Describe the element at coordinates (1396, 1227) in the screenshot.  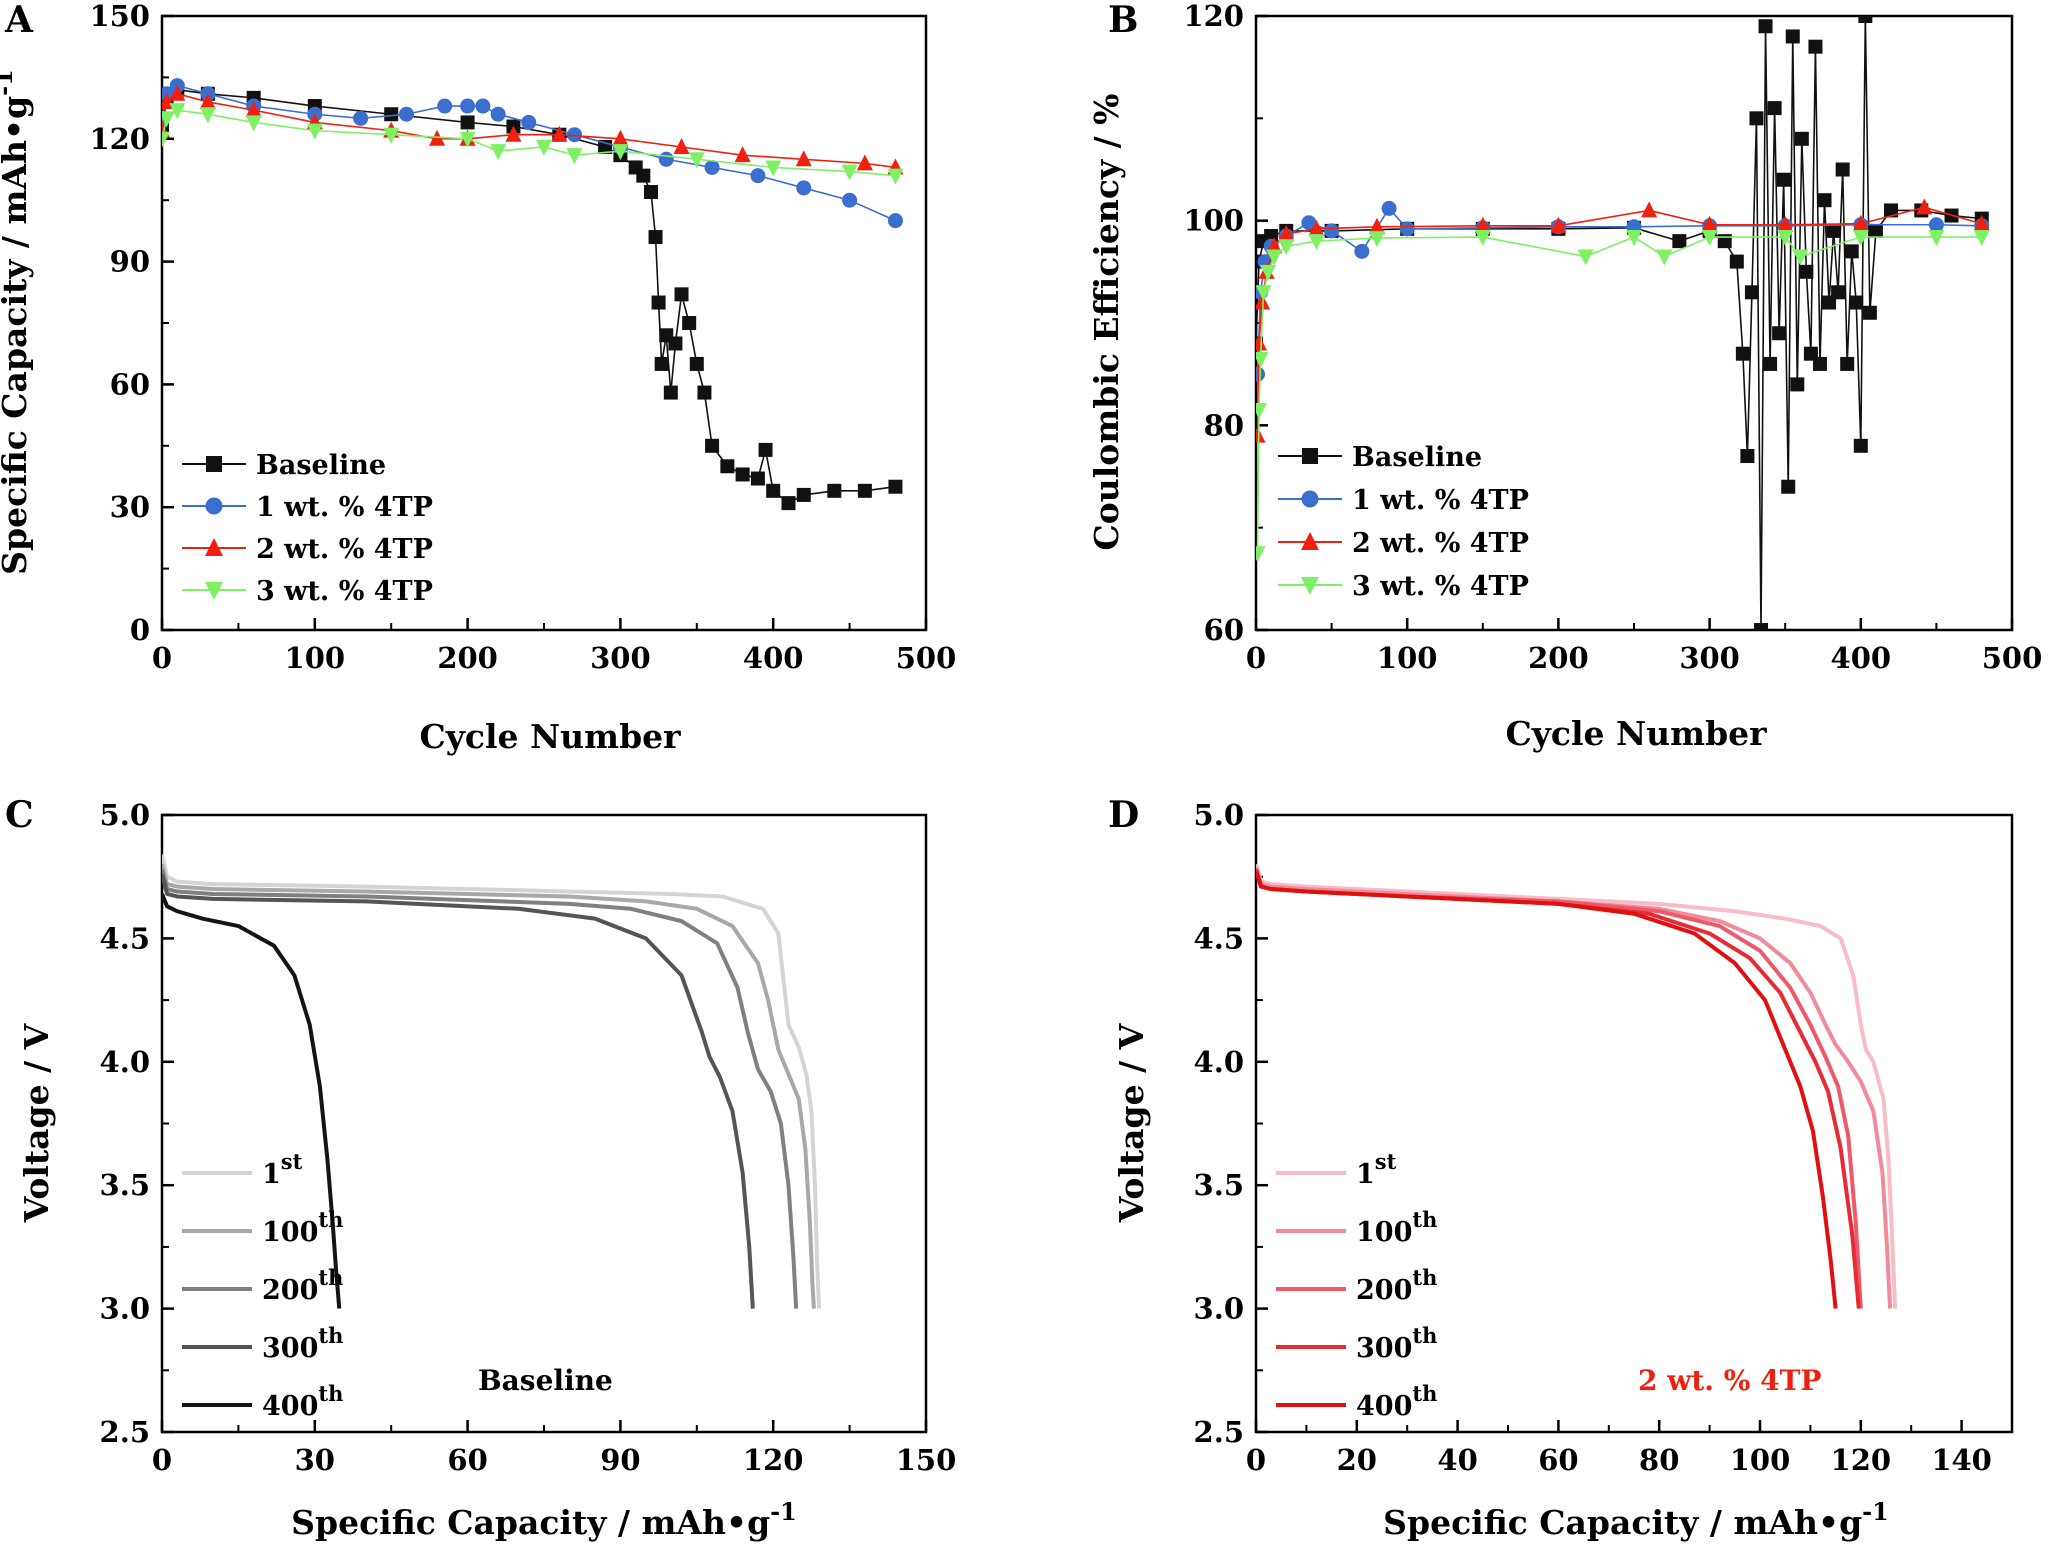
I see `legend-label: 100th` at that location.